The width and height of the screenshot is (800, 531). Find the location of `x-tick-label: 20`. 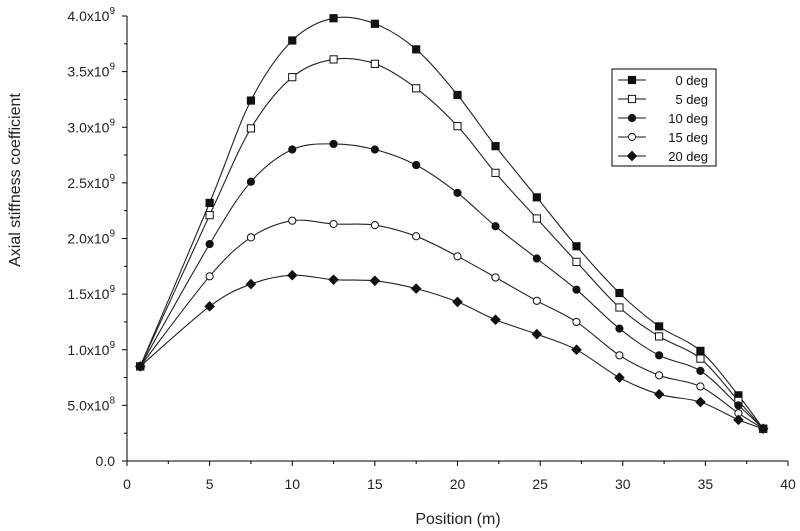

x-tick-label: 20 is located at coordinates (458, 484).